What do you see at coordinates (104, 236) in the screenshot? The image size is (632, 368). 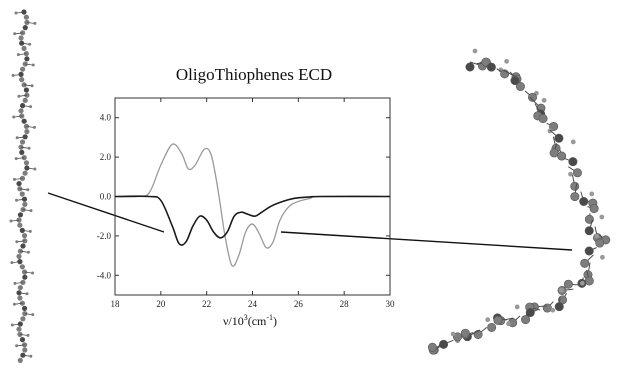 I see `y-tick-label: -2.0` at bounding box center [104, 236].